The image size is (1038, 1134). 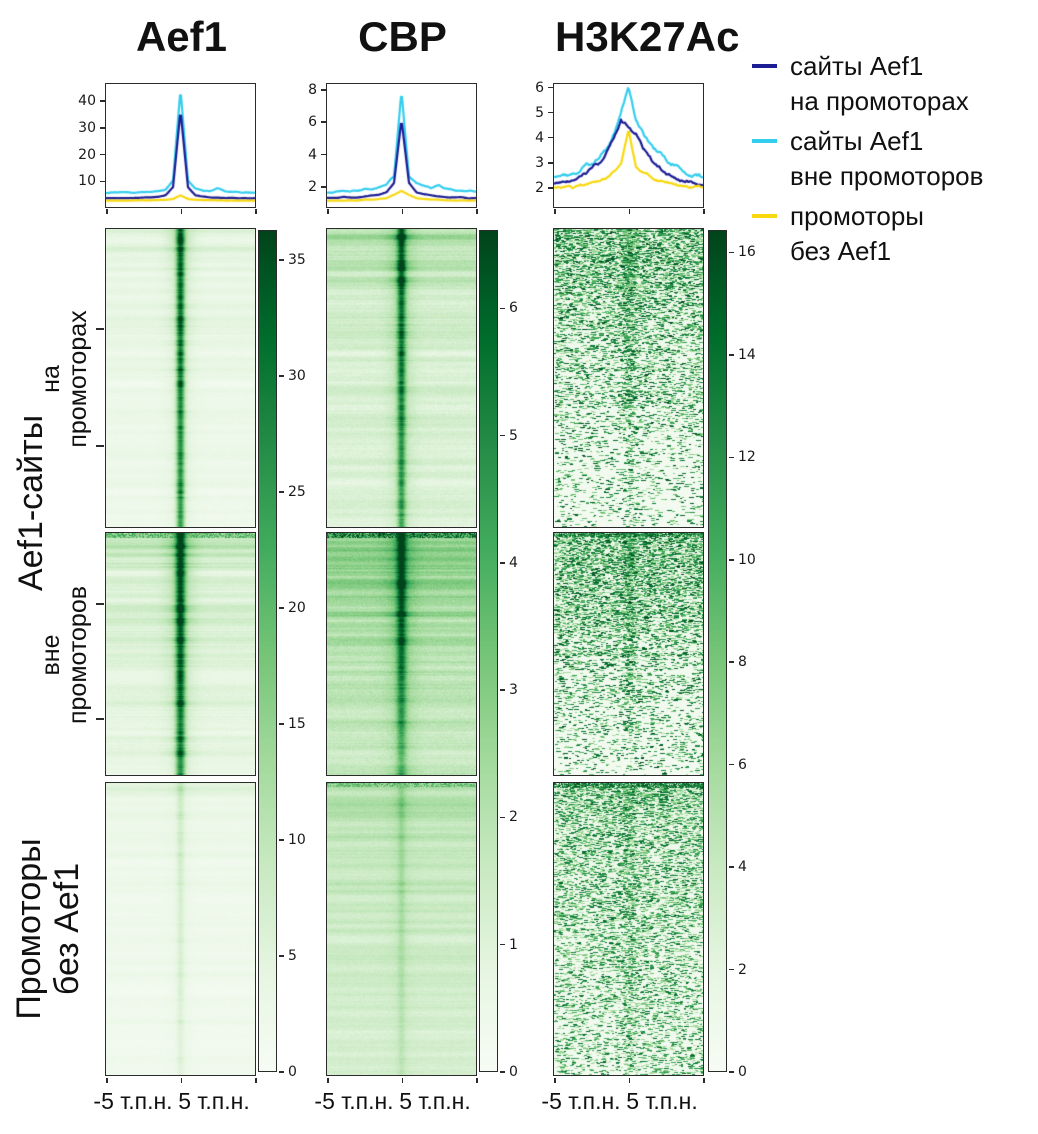 I want to click on colorbar-tick-label: 10, so click(x=297, y=839).